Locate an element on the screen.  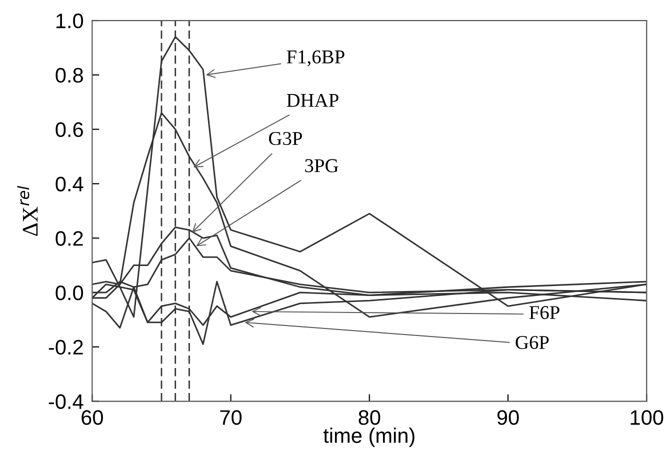
y-tick-label: 0.2 is located at coordinates (69, 238).